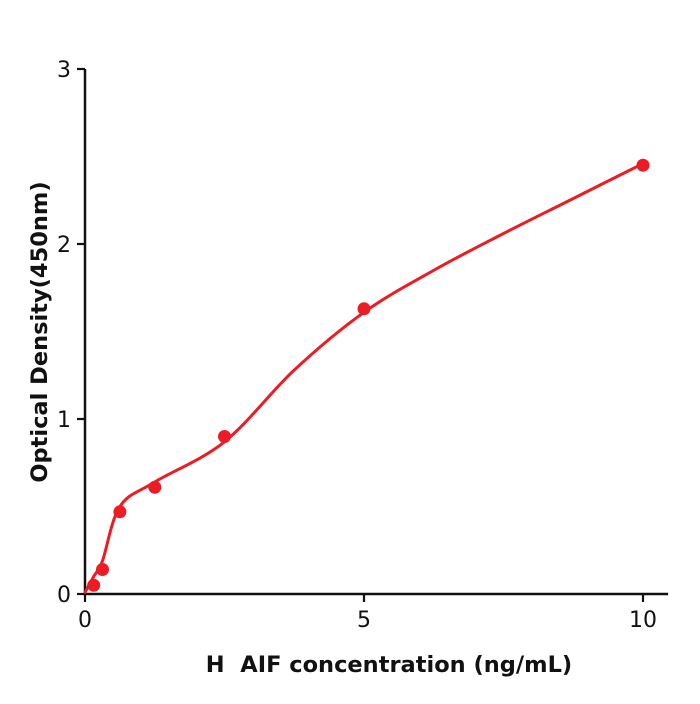 The image size is (700, 704). Describe the element at coordinates (64, 595) in the screenshot. I see `y-tick-label: 0` at that location.